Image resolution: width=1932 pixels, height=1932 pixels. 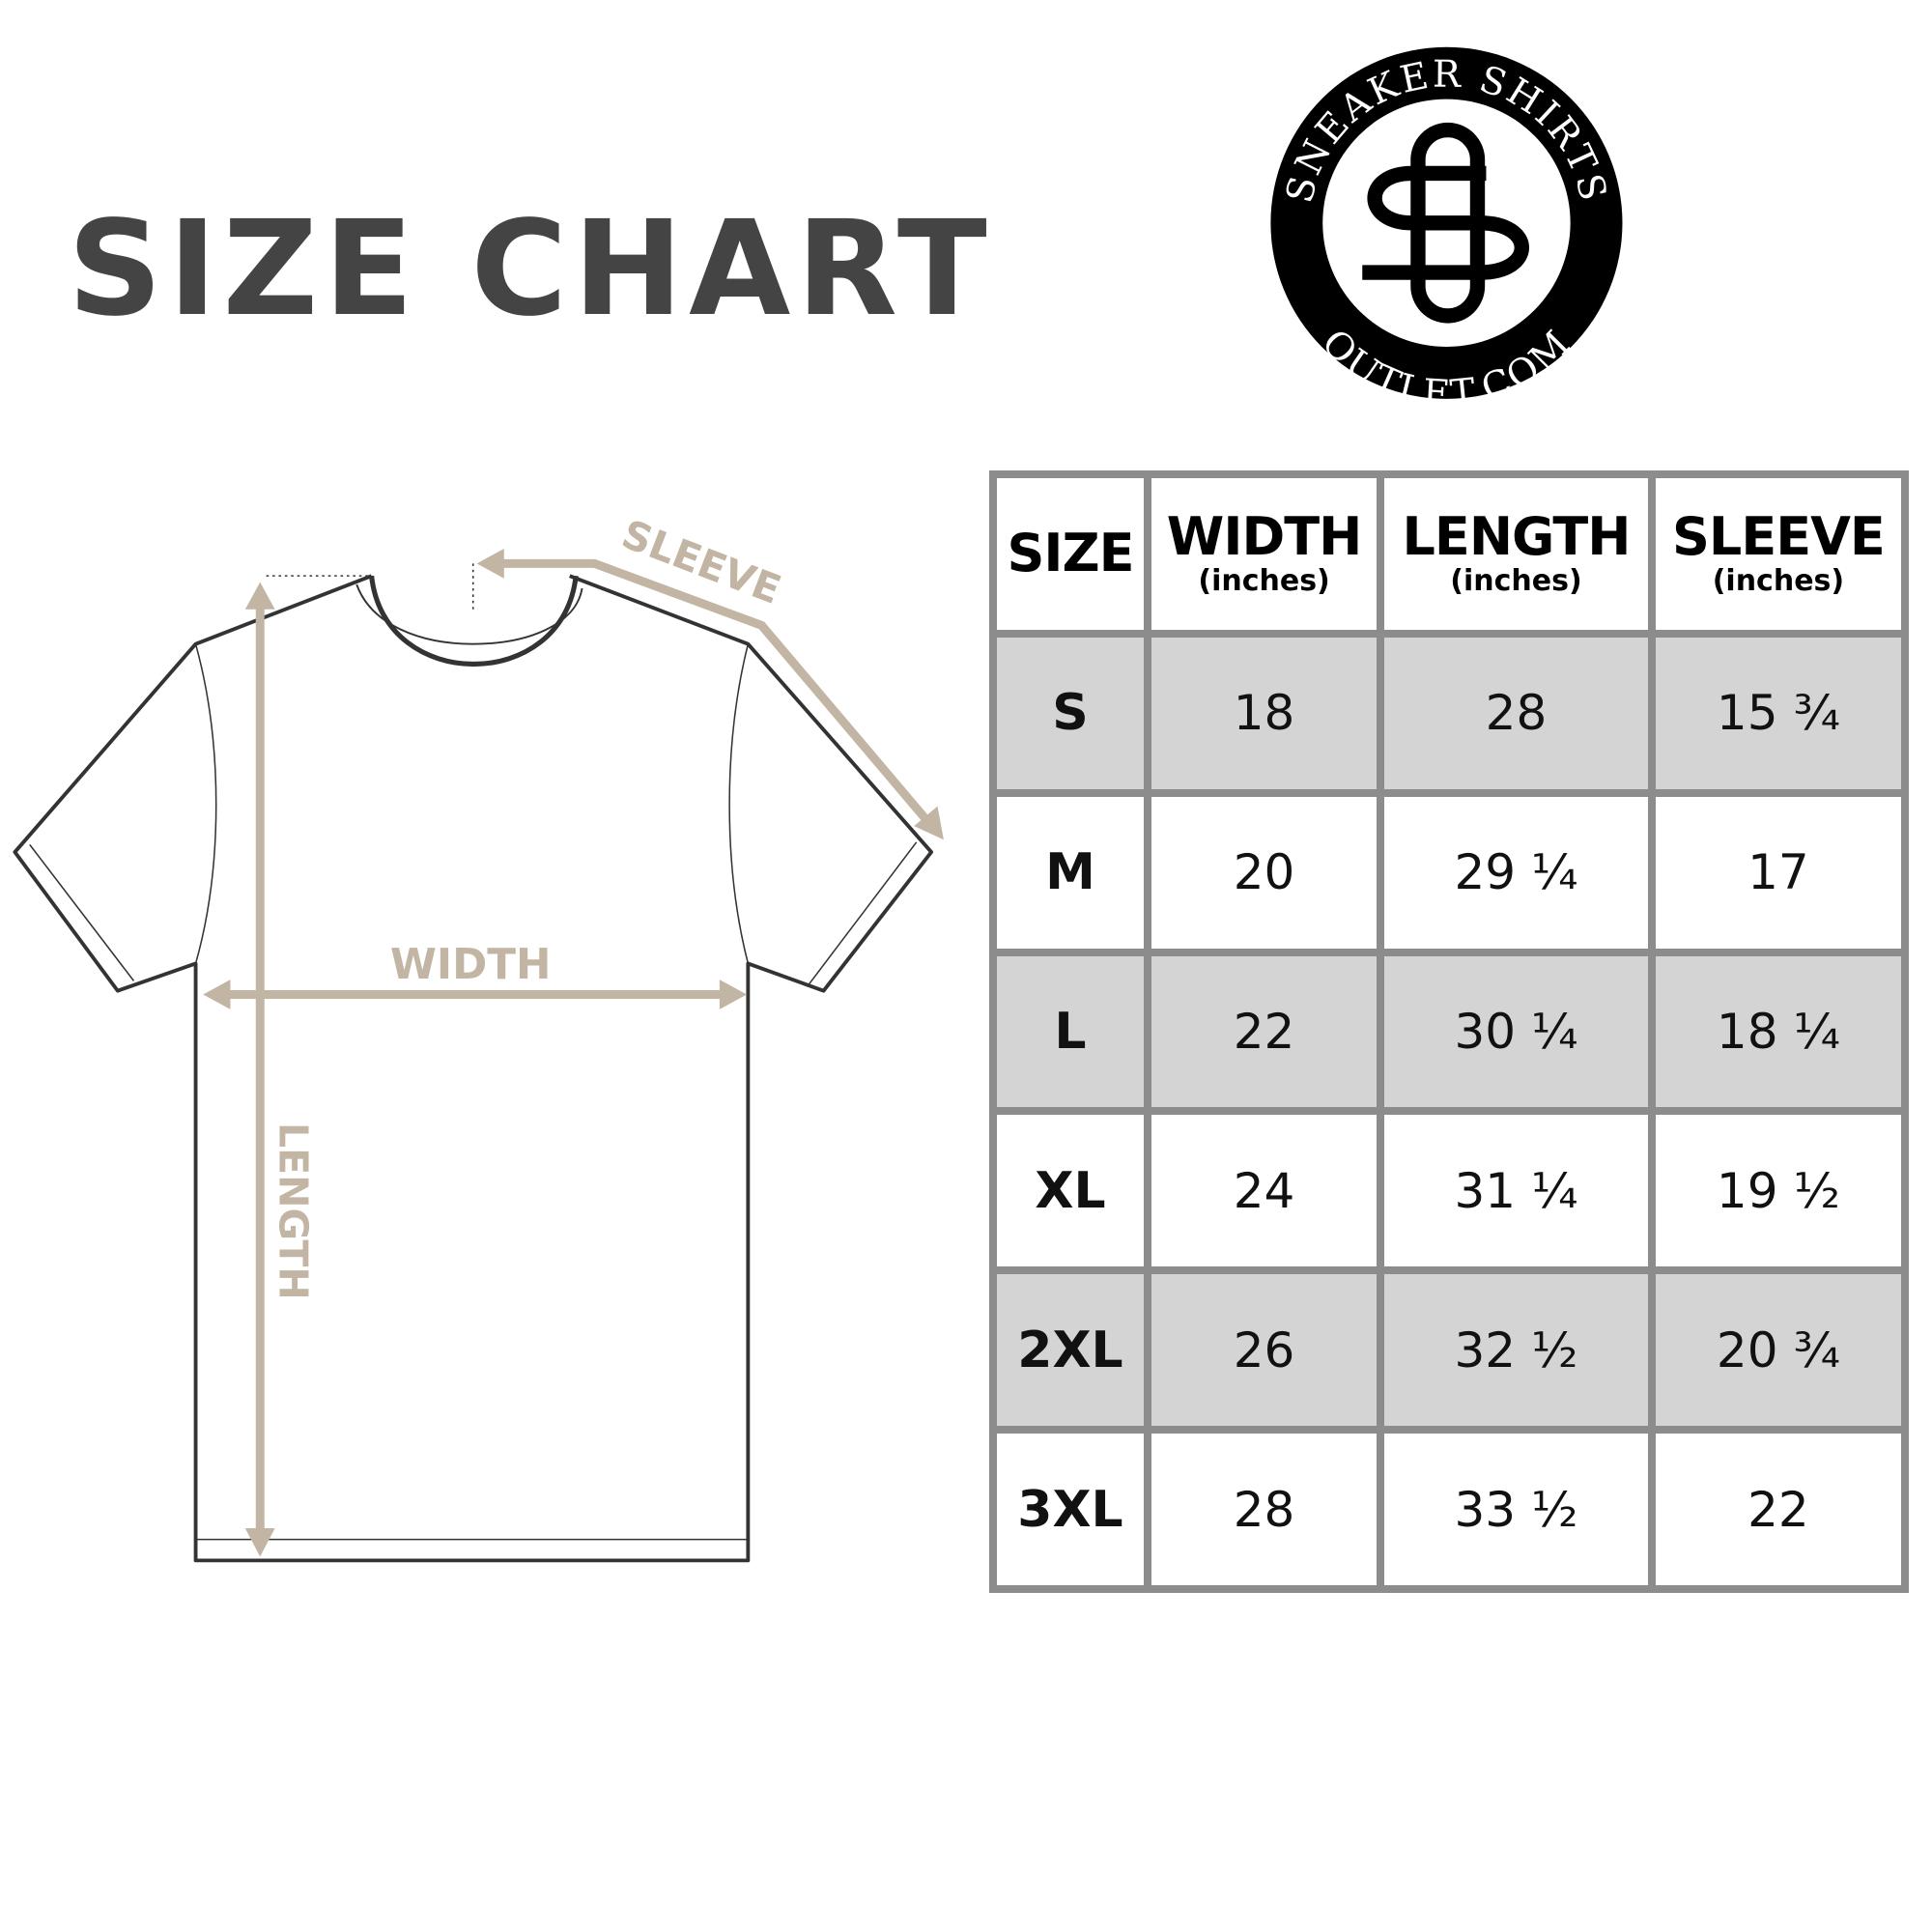 I want to click on width-cell: 20, so click(x=1264, y=872).